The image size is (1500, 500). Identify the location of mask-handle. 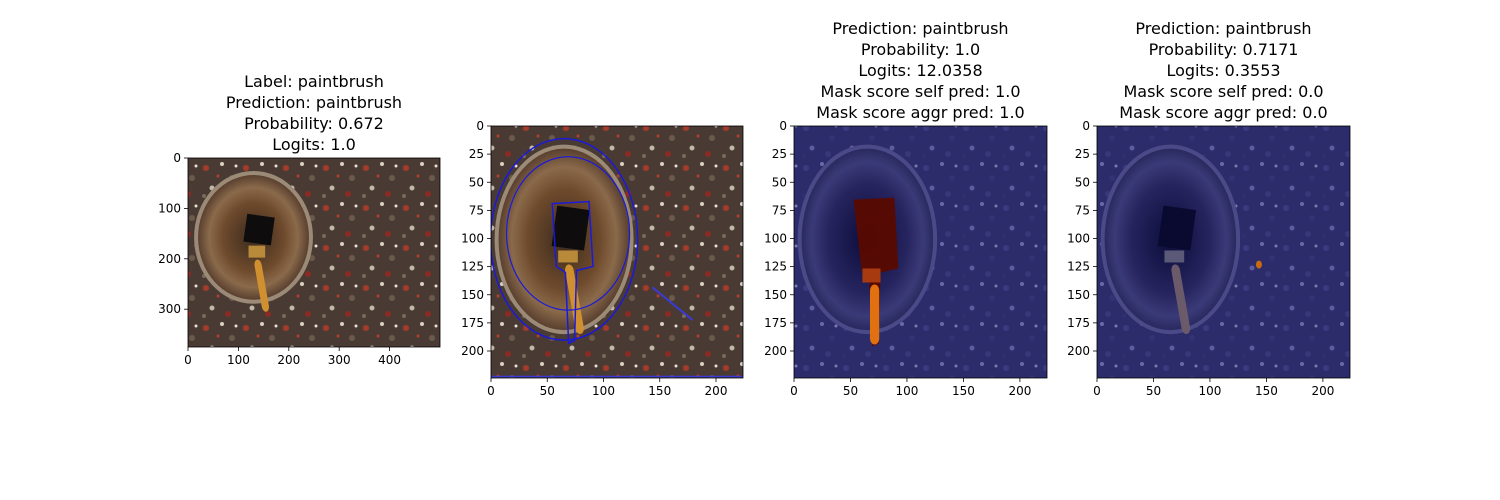
(874, 314).